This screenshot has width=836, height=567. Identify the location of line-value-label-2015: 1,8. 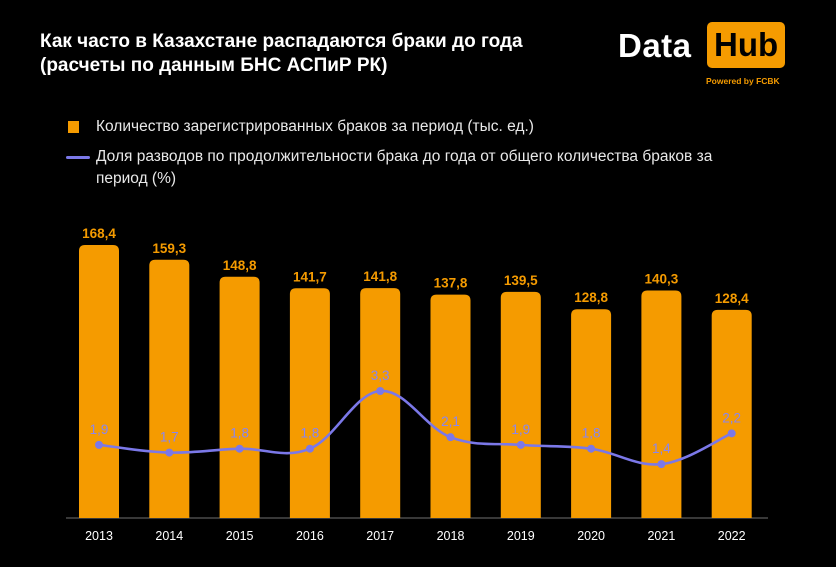
(239, 433).